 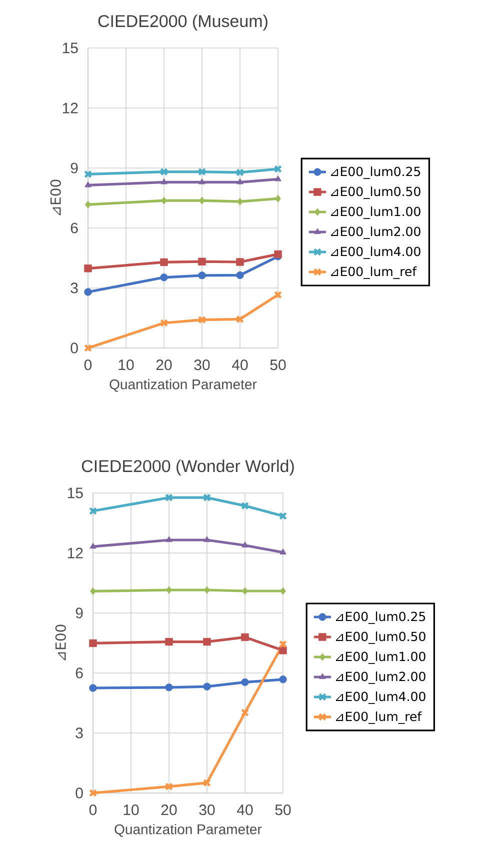 I want to click on chart-title: CIEDE2000 (Museum), so click(x=183, y=22).